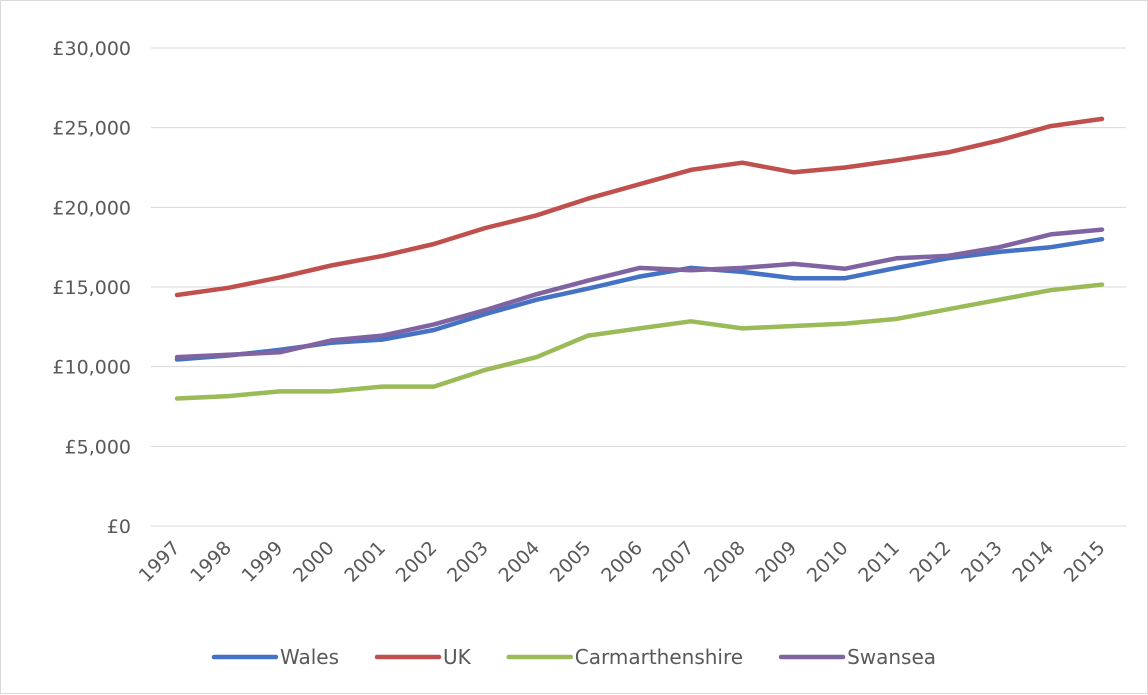 This screenshot has height=695, width=1148. I want to click on x-tick-label: 2001, so click(365, 562).